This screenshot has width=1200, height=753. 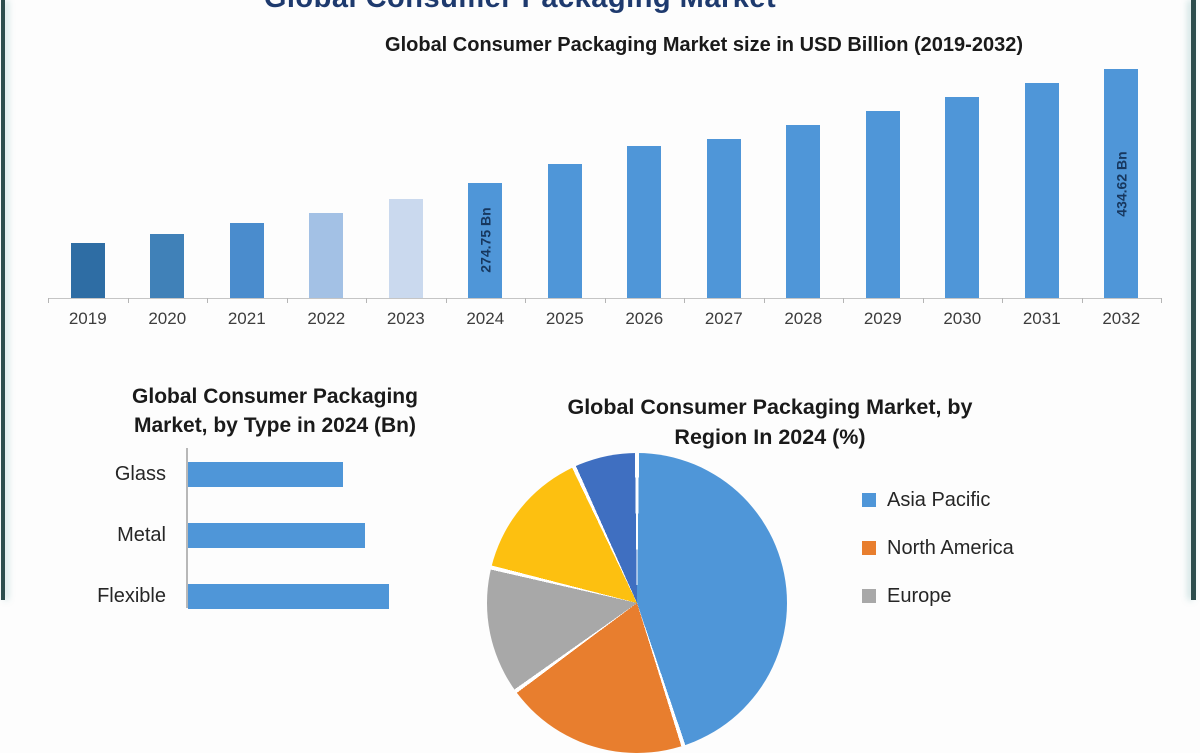 I want to click on x-axis-label-2032: 2032, so click(x=1121, y=318).